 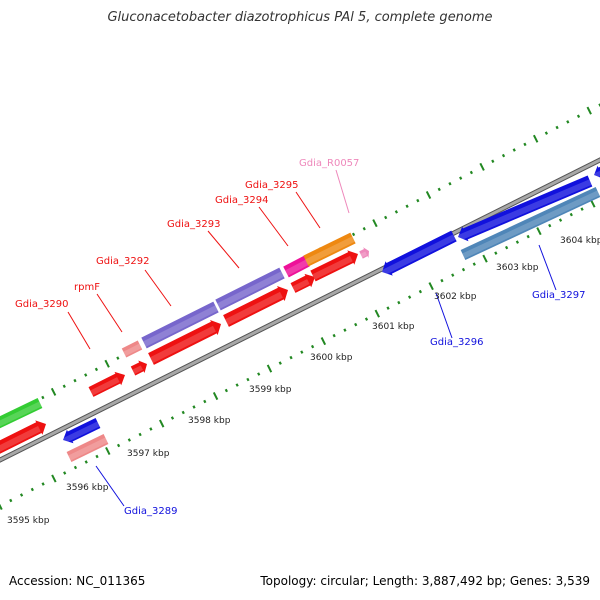 I want to click on purple-gene-3293-shade, so click(x=250, y=290).